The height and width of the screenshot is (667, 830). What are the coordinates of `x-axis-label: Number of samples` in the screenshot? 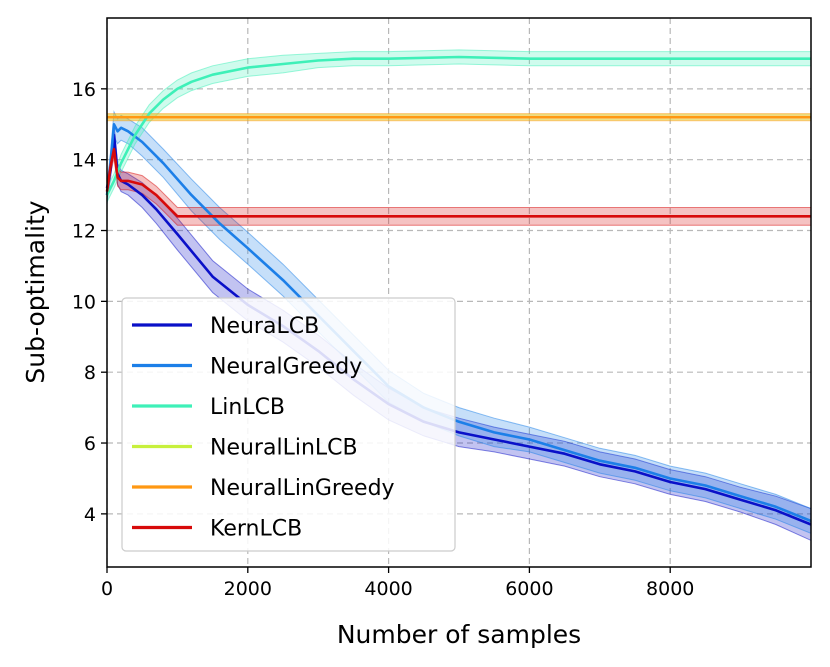 It's located at (459, 634).